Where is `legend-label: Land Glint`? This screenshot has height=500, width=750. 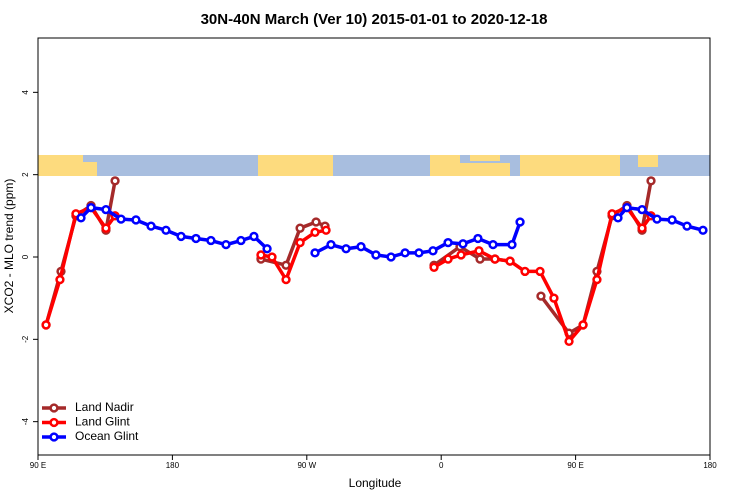
legend-label: Land Glint is located at coordinates (102, 422).